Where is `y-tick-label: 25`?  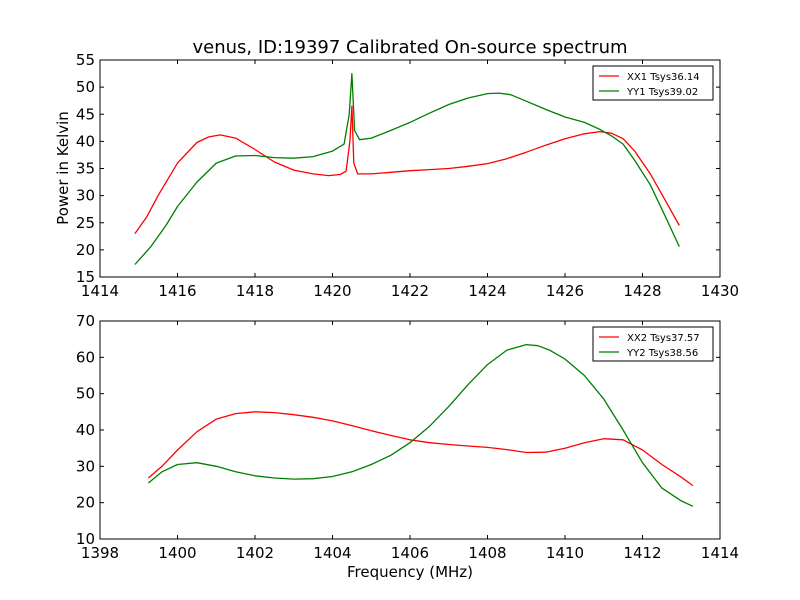 y-tick-label: 25 is located at coordinates (85, 223).